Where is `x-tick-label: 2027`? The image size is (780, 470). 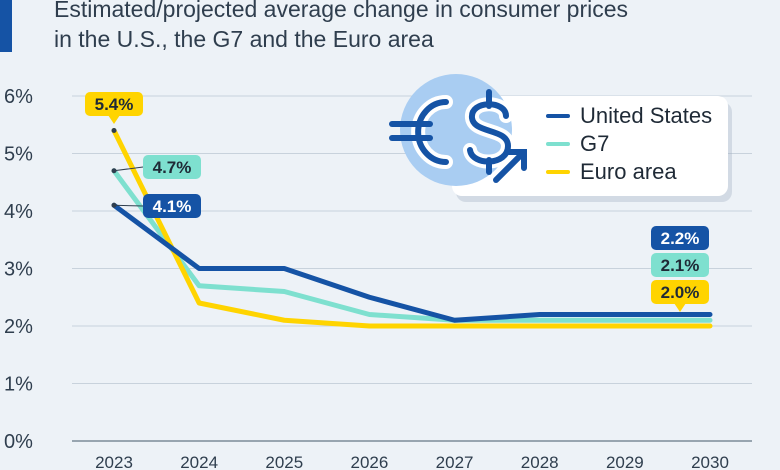
x-tick-label: 2027 is located at coordinates (455, 461).